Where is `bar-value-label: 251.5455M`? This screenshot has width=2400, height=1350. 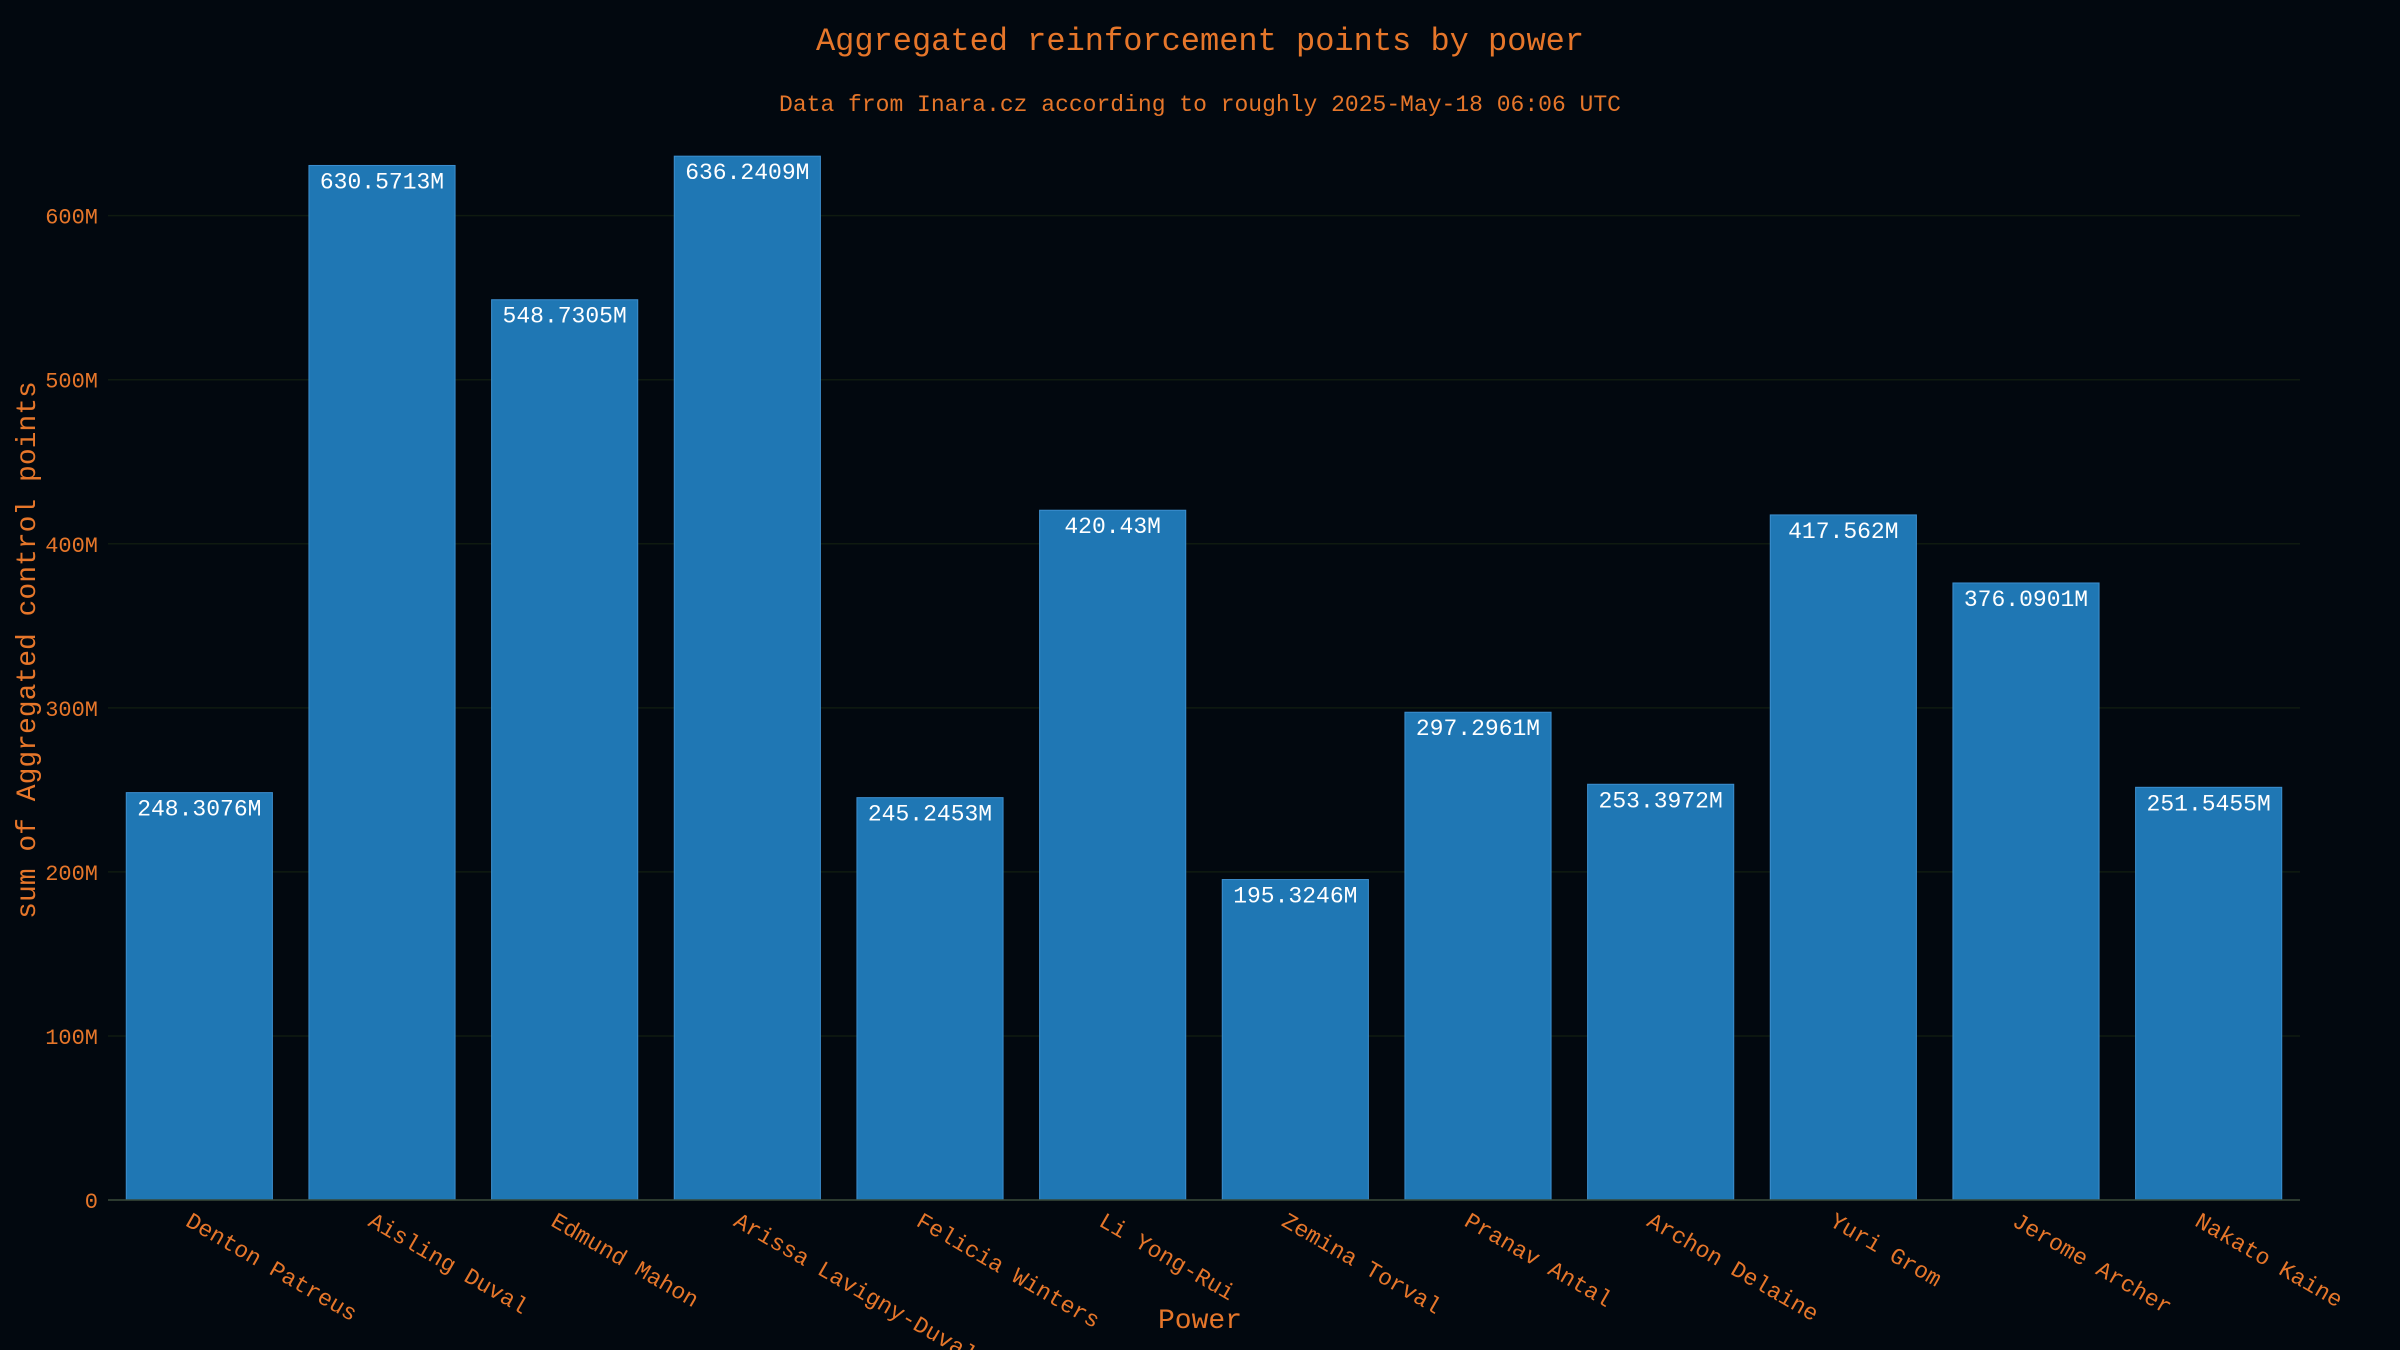 bar-value-label: 251.5455M is located at coordinates (2209, 804).